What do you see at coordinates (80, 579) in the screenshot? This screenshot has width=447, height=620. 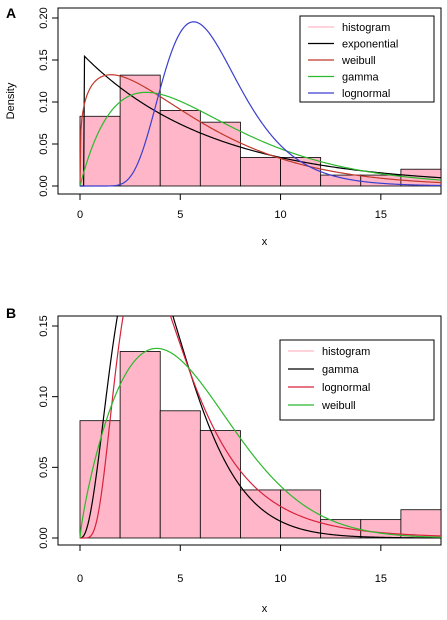 I see `panel-b-x-tick-label: 0` at bounding box center [80, 579].